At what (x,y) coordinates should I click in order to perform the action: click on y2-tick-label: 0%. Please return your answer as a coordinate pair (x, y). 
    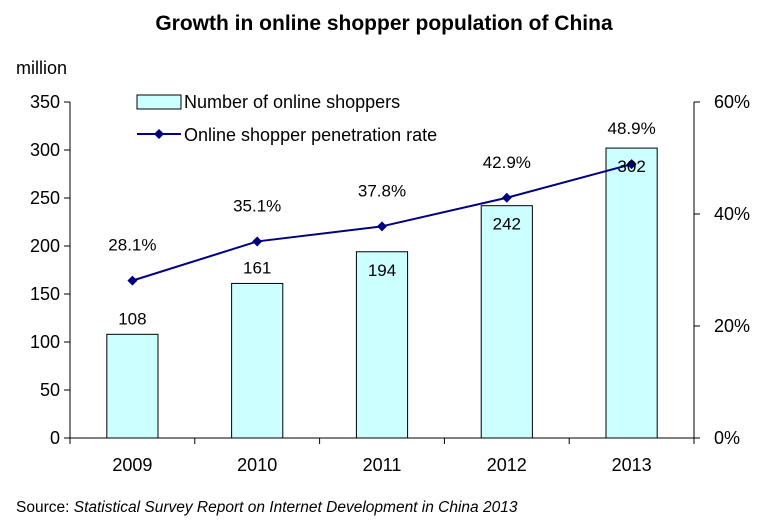
    Looking at the image, I should click on (727, 438).